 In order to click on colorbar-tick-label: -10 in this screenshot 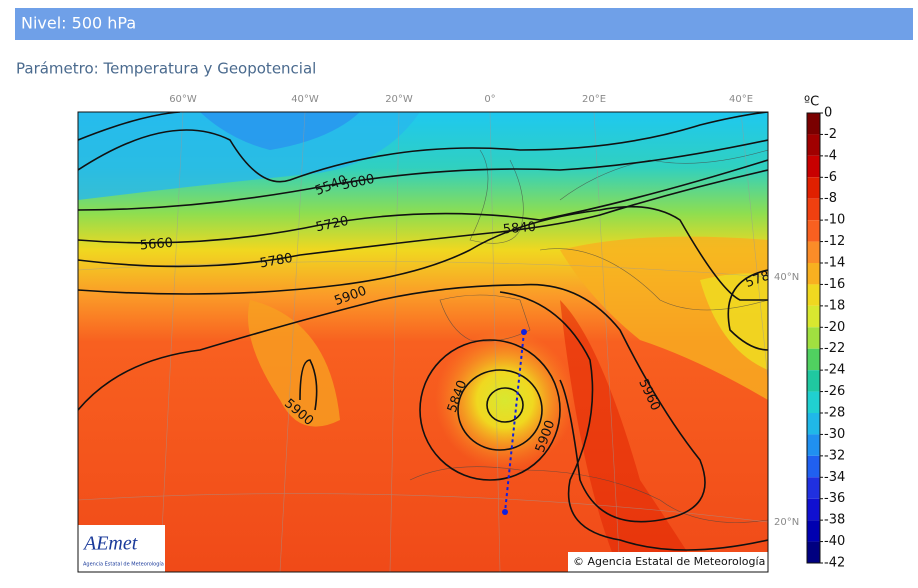, I will do `click(834, 220)`.